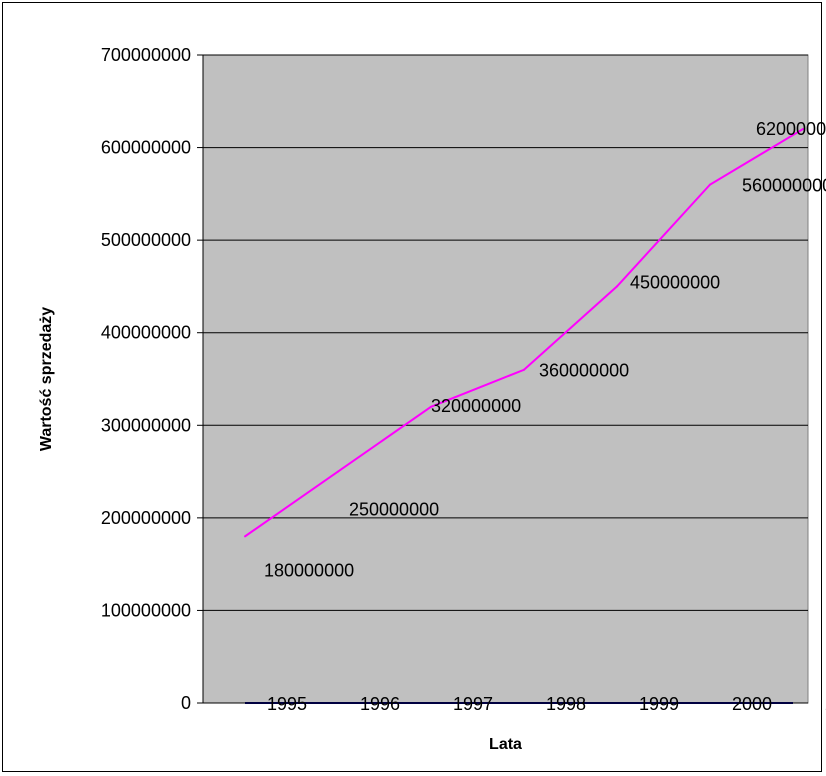 The image size is (826, 776). What do you see at coordinates (146, 518) in the screenshot?
I see `y-tick-label: 200000000` at bounding box center [146, 518].